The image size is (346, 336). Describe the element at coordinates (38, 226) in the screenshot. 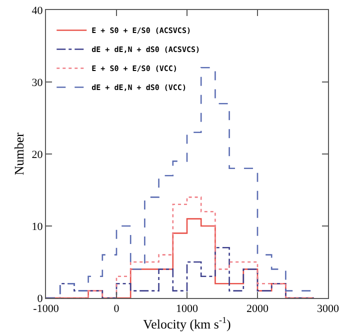

I see `y-tick-label: 10` at that location.